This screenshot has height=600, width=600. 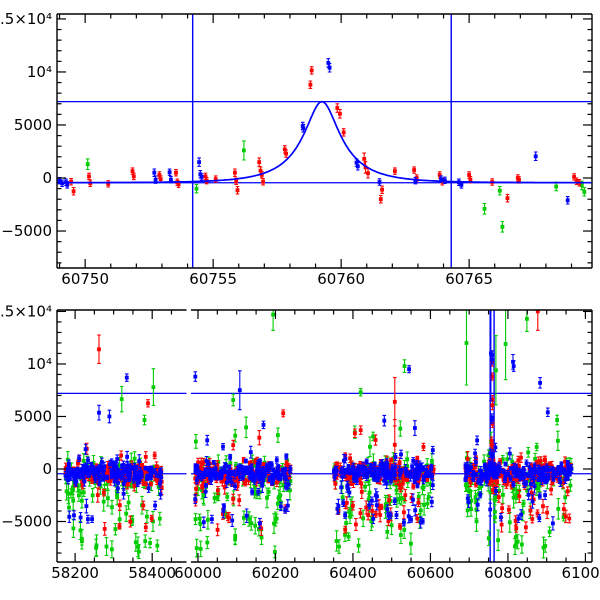 What do you see at coordinates (113, 448) in the screenshot?
I see `series-blue-points` at bounding box center [113, 448].